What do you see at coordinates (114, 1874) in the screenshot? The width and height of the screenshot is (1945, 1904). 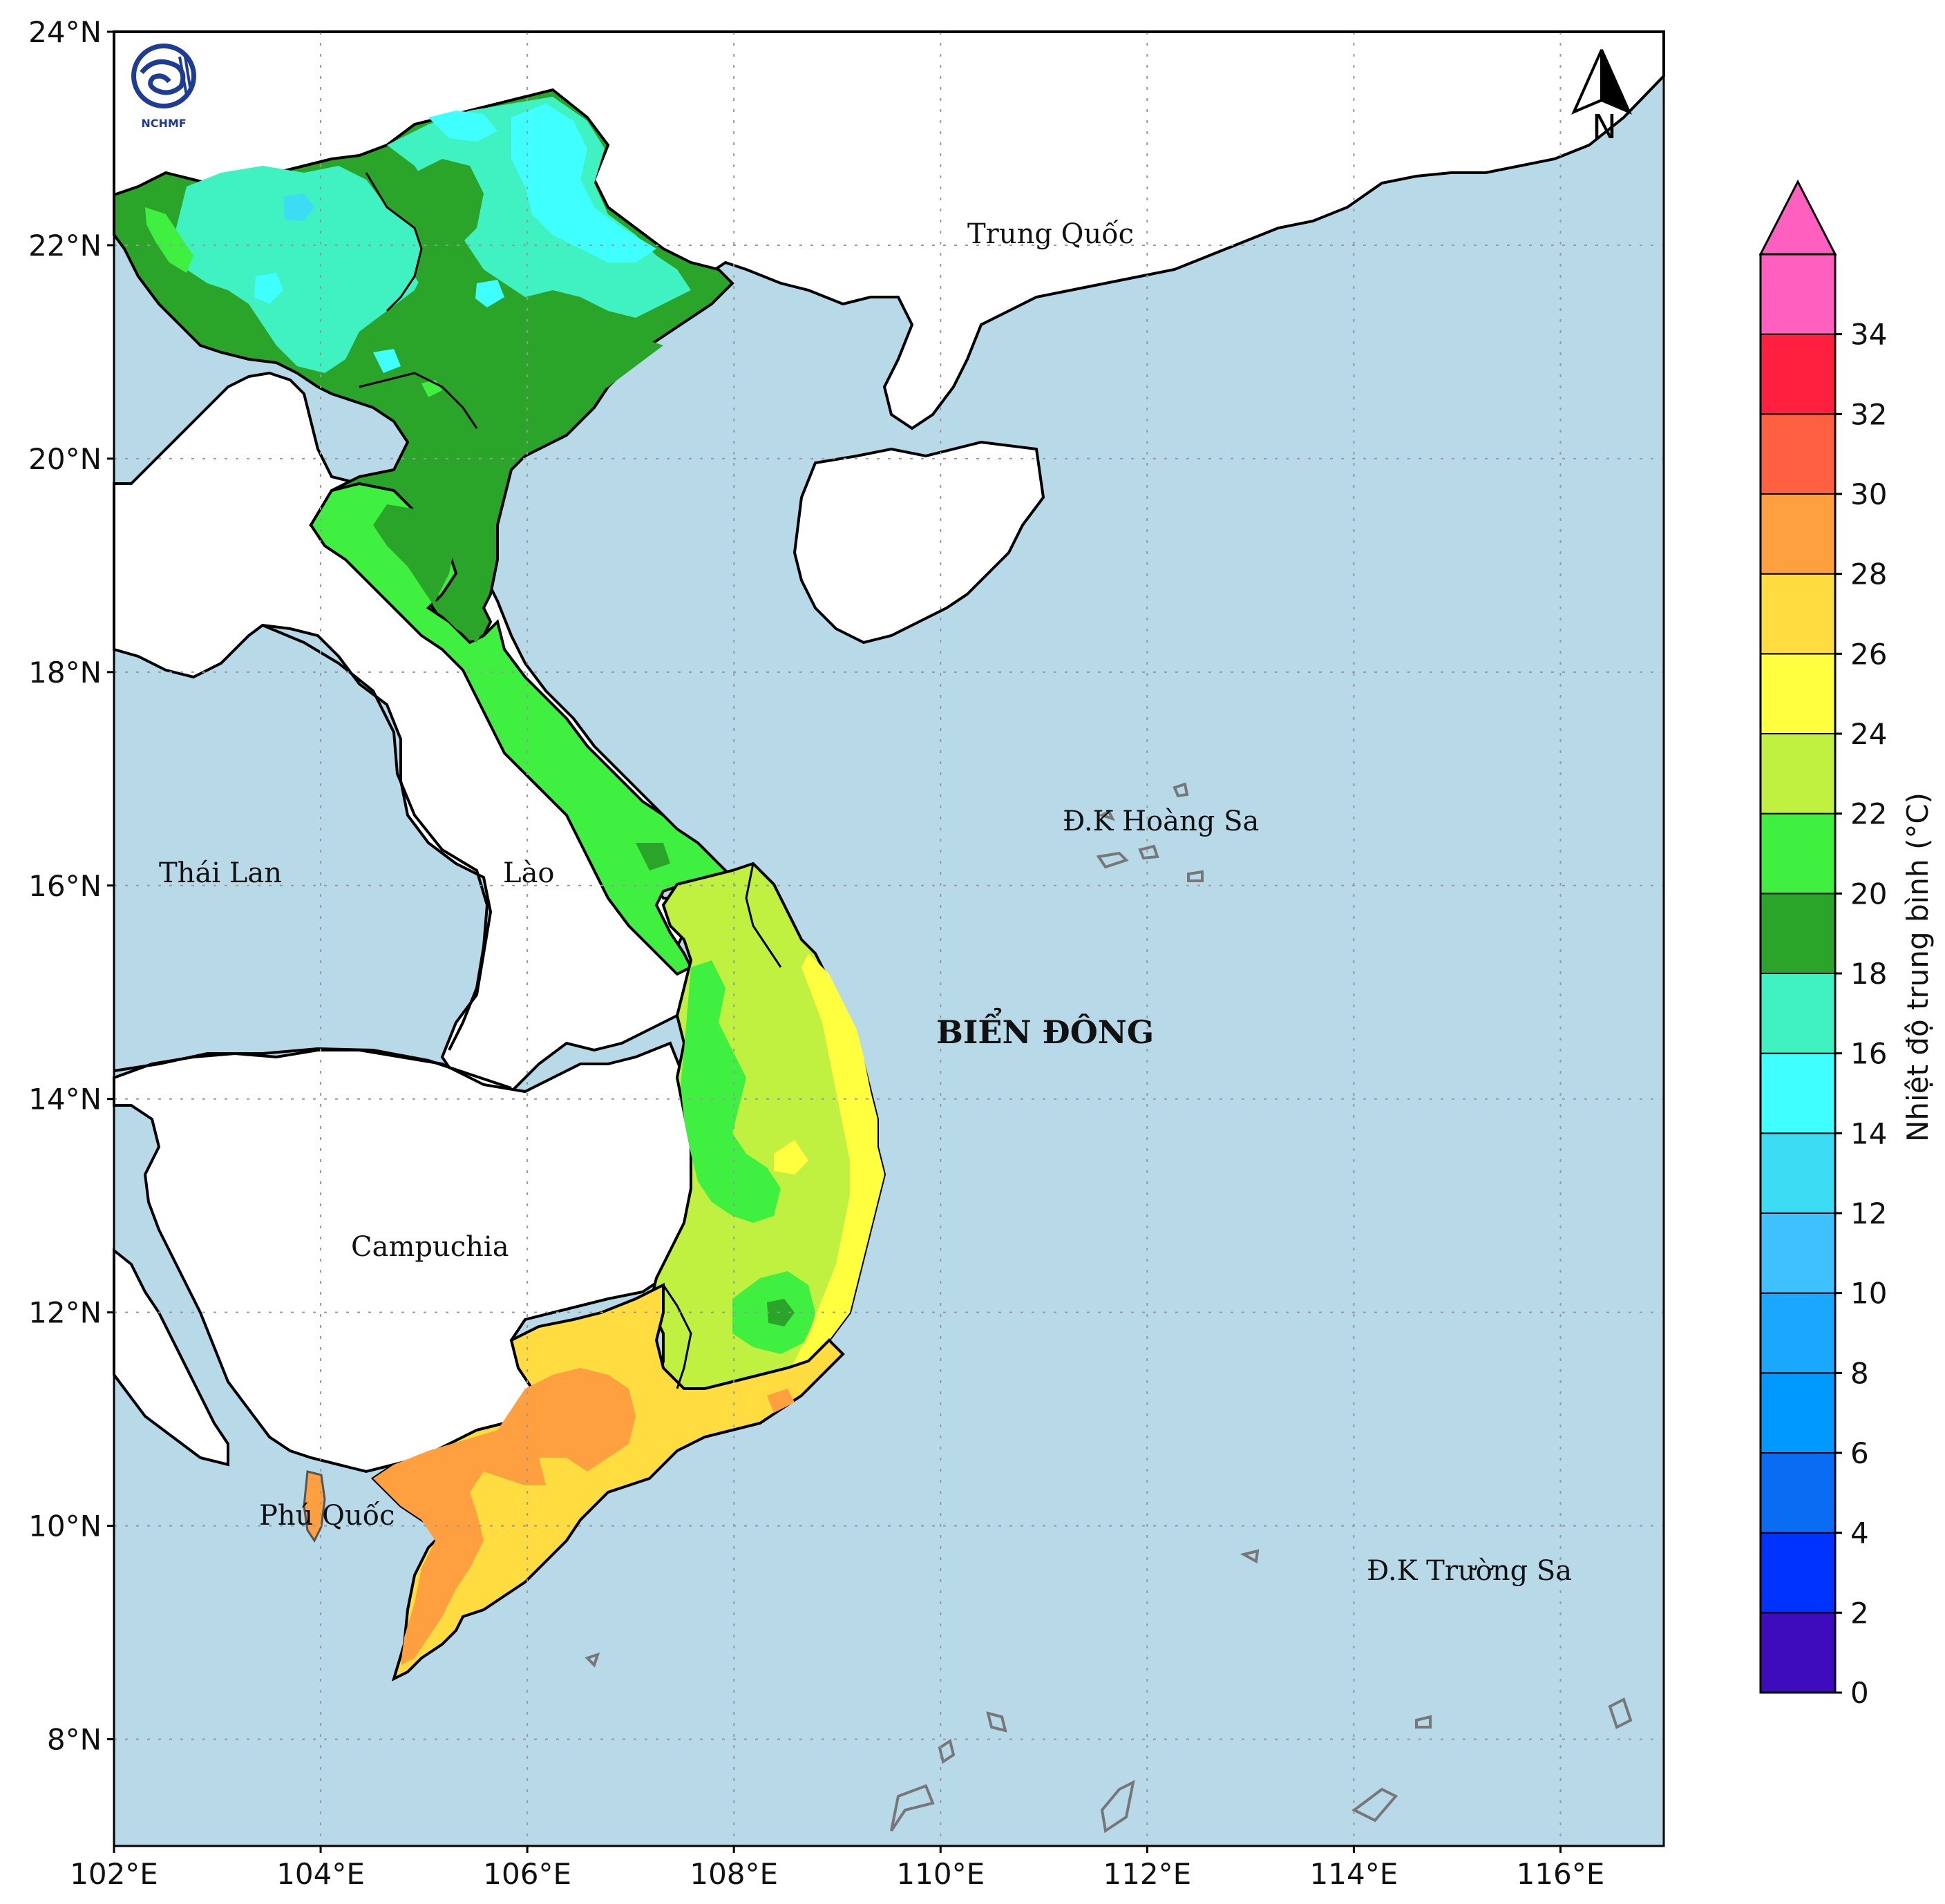 I see `lon-tick-label: 102°E` at bounding box center [114, 1874].